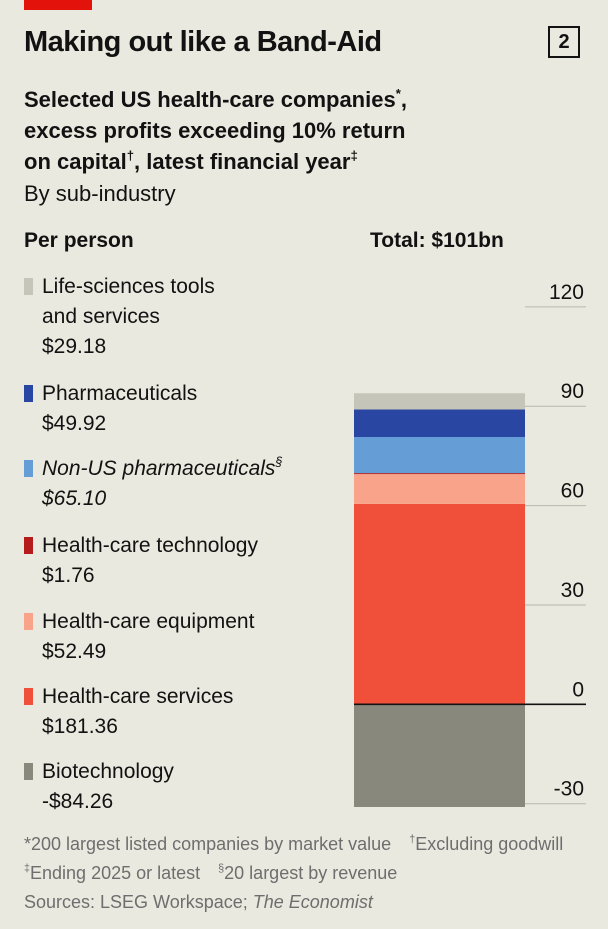 This screenshot has width=608, height=929. What do you see at coordinates (279, 462) in the screenshot?
I see `legend-label-mark: §` at bounding box center [279, 462].